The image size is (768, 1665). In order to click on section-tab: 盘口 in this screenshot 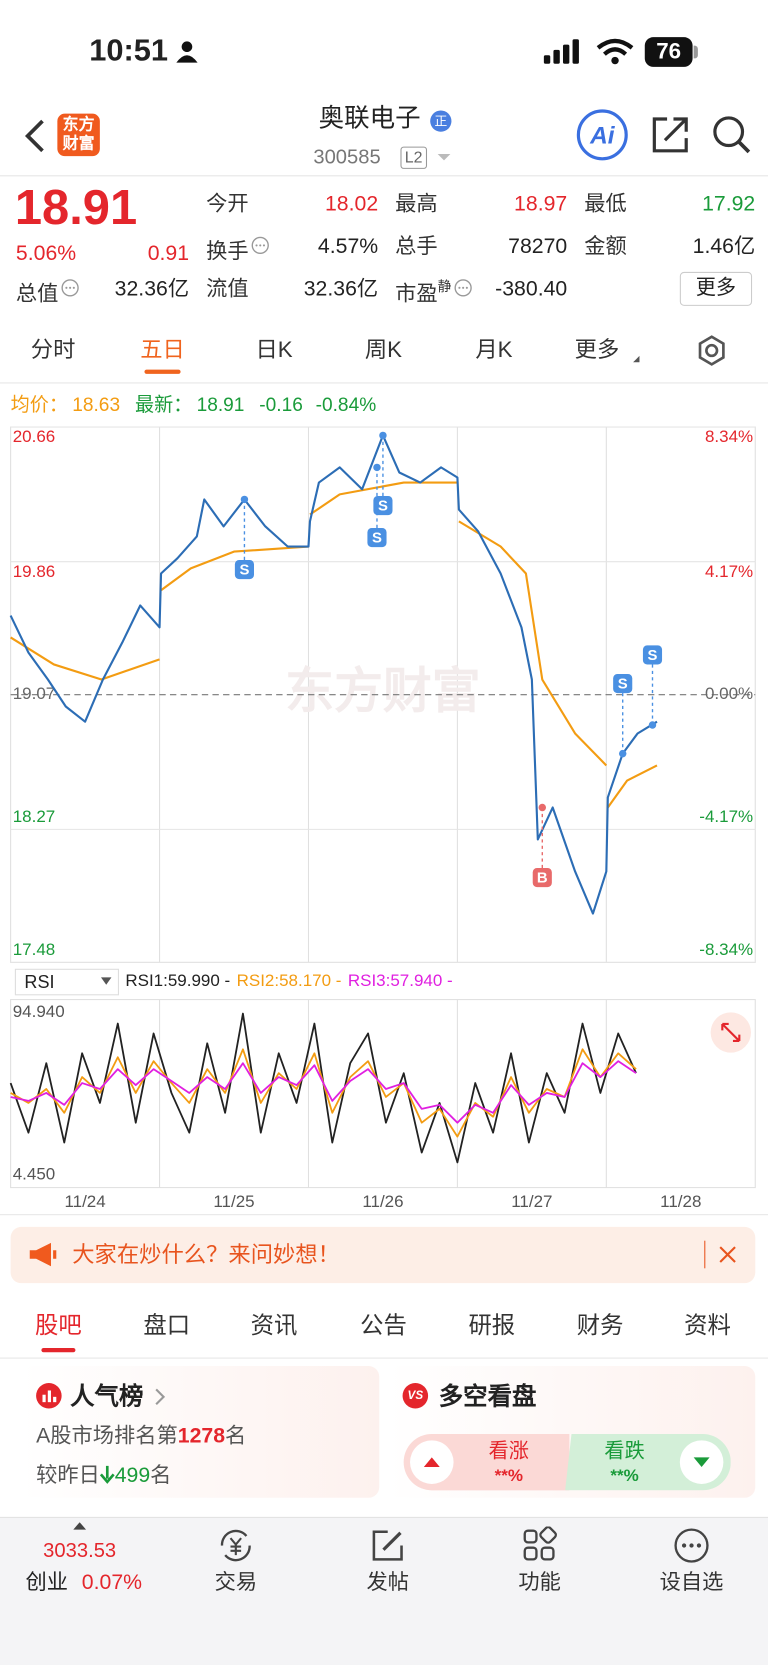, I will do `click(167, 1325)`.